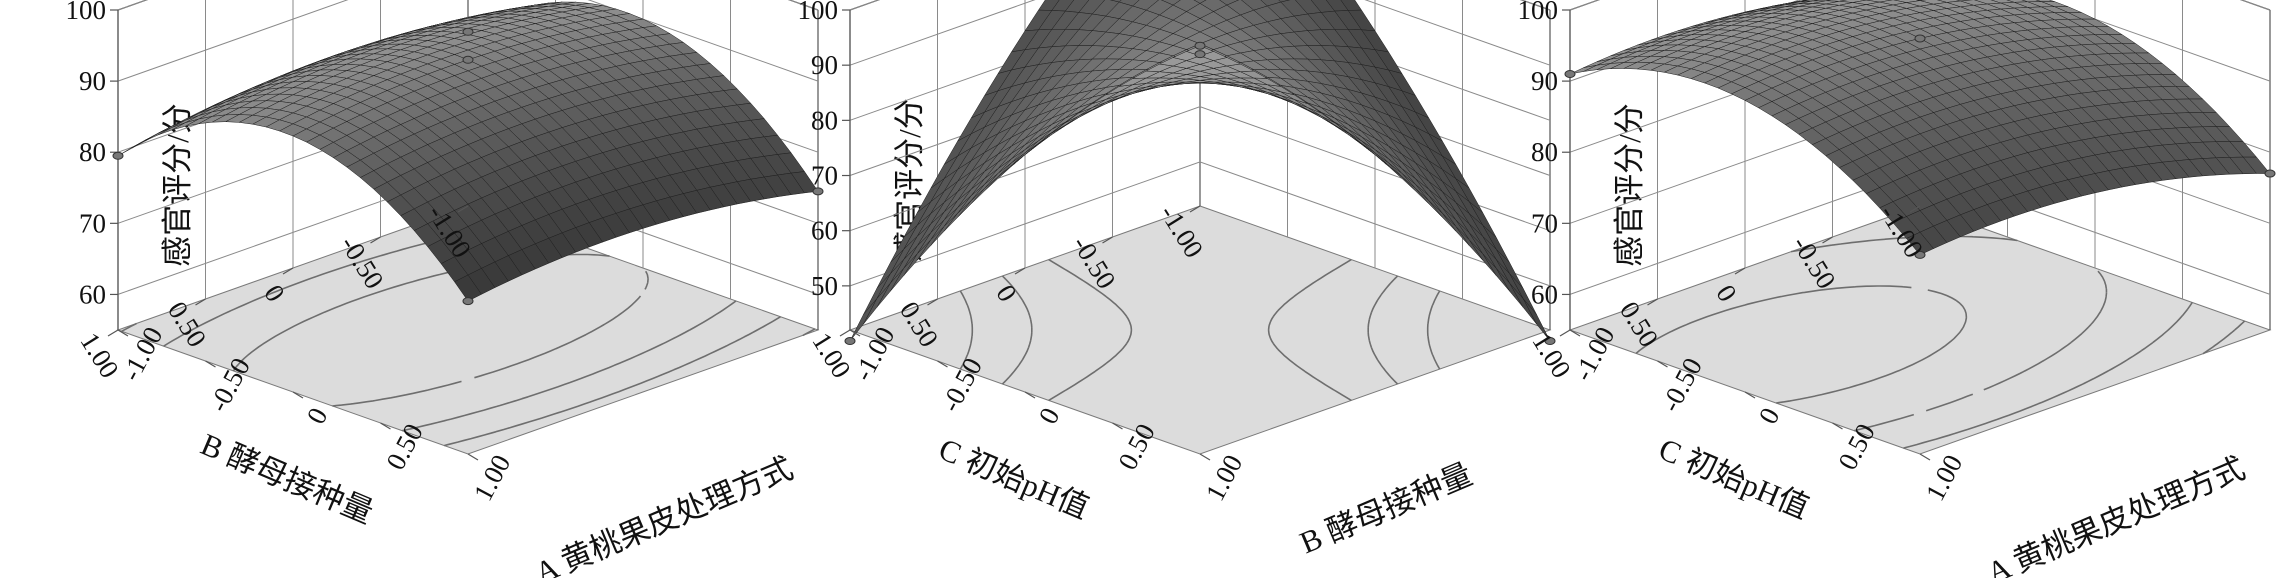 This screenshot has height=578, width=2287. I want to click on z-tick-label: 50, so click(824, 286).